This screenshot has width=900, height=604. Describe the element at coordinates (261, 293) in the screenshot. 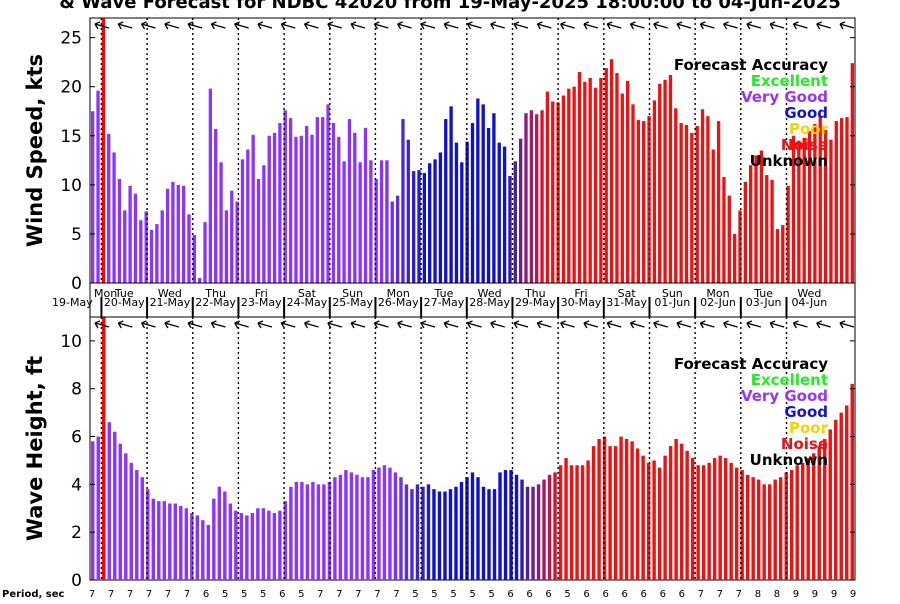

I see `day-of-week-label: Fri` at that location.